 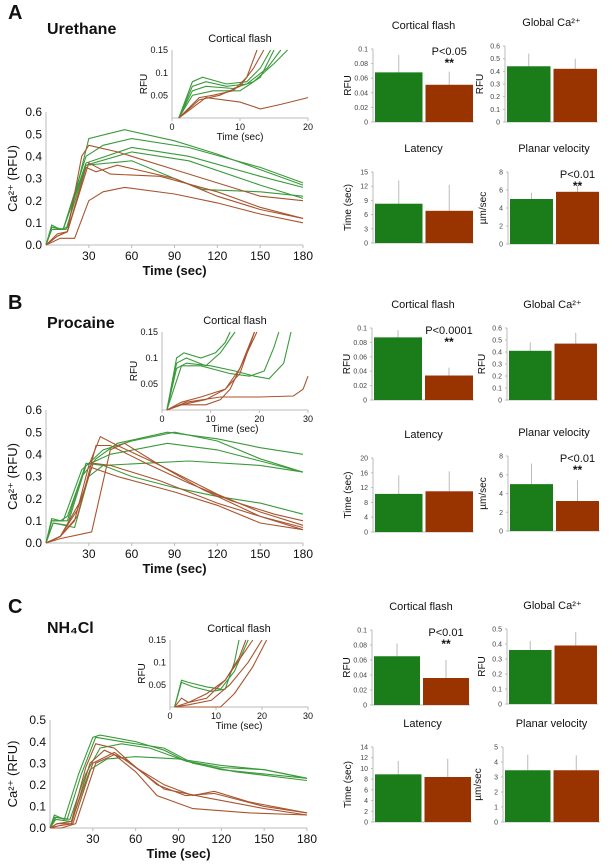 What do you see at coordinates (496, 793) in the screenshot?
I see `y-tick-label: 2` at bounding box center [496, 793].